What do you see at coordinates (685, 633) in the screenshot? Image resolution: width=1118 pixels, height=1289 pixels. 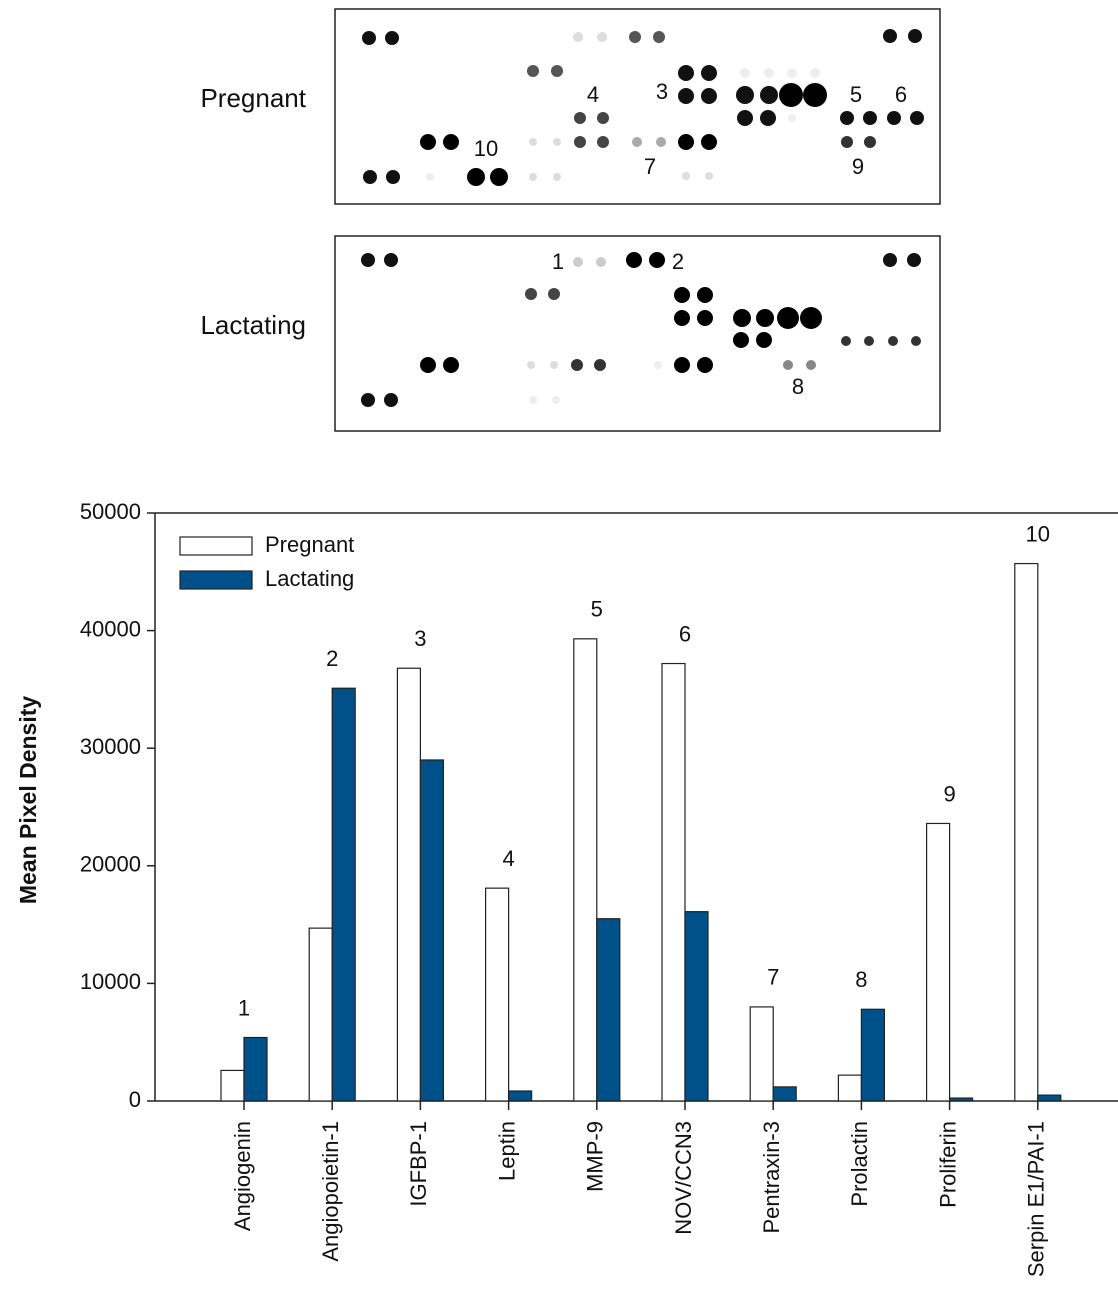 I see `bar-annotation: 6` at bounding box center [685, 633].